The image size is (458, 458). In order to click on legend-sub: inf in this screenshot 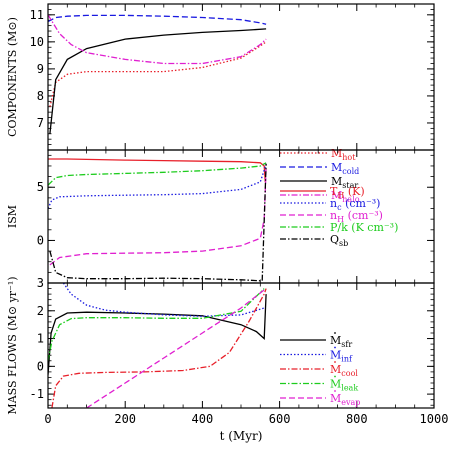, I will do `click(347, 359)`.